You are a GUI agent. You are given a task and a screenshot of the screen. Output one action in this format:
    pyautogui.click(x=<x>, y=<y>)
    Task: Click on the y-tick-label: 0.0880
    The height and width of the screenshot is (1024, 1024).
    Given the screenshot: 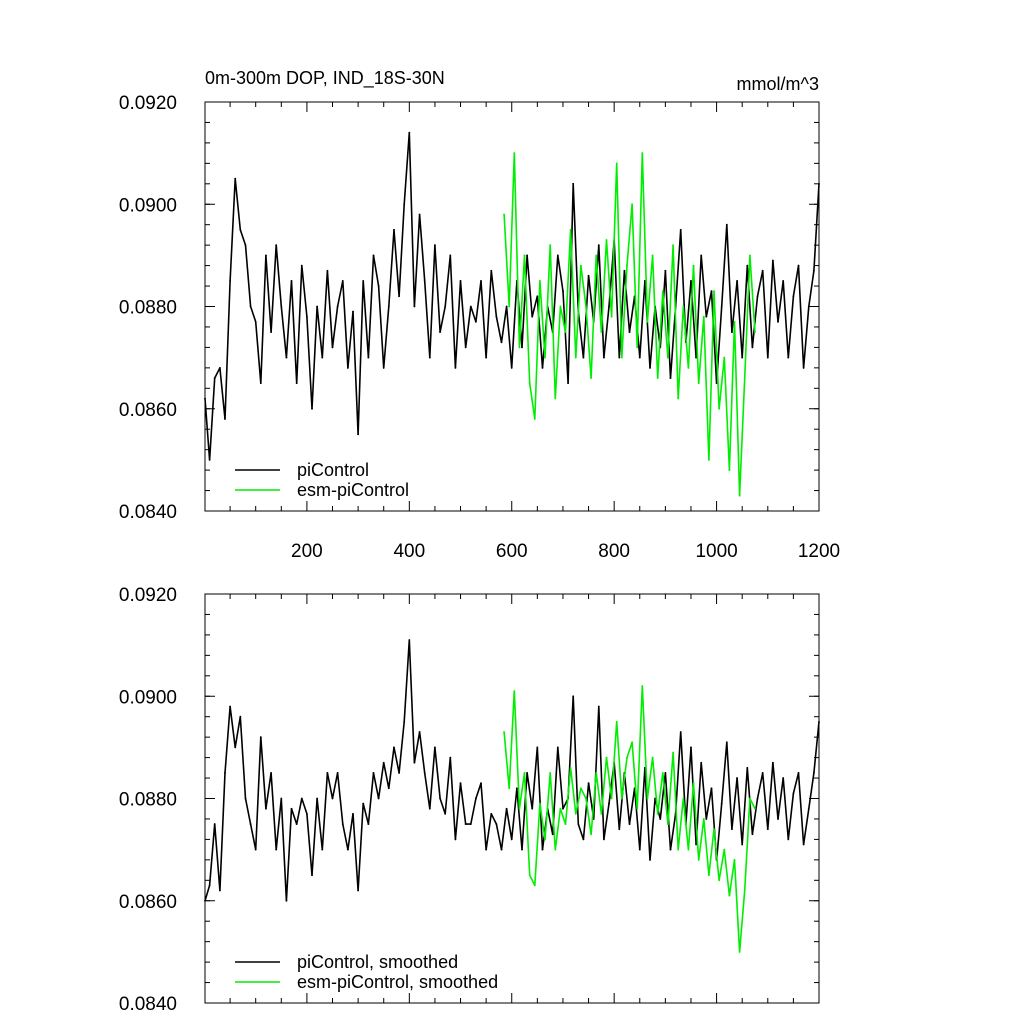 What is the action you would take?
    pyautogui.click(x=148, y=308)
    